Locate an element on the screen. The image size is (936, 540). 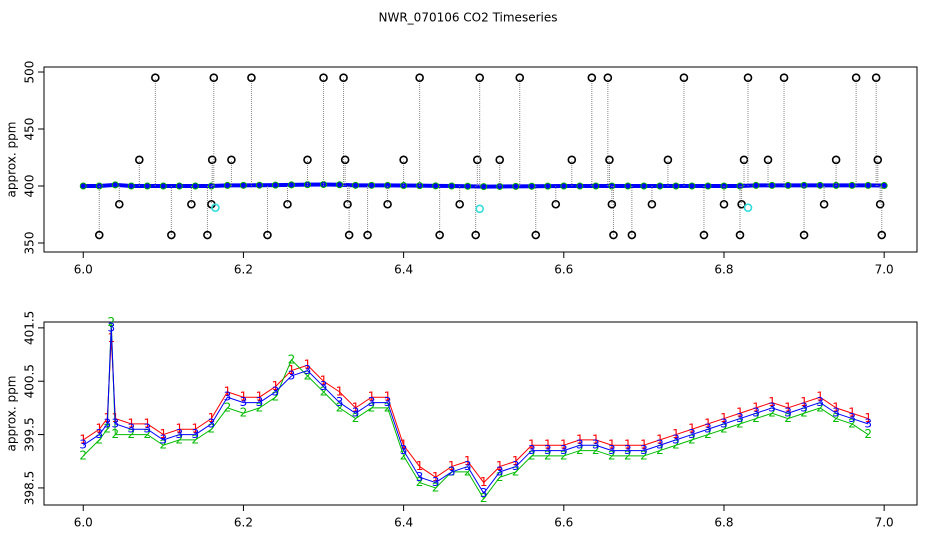
y-tick-label: 399.5 is located at coordinates (30, 434).